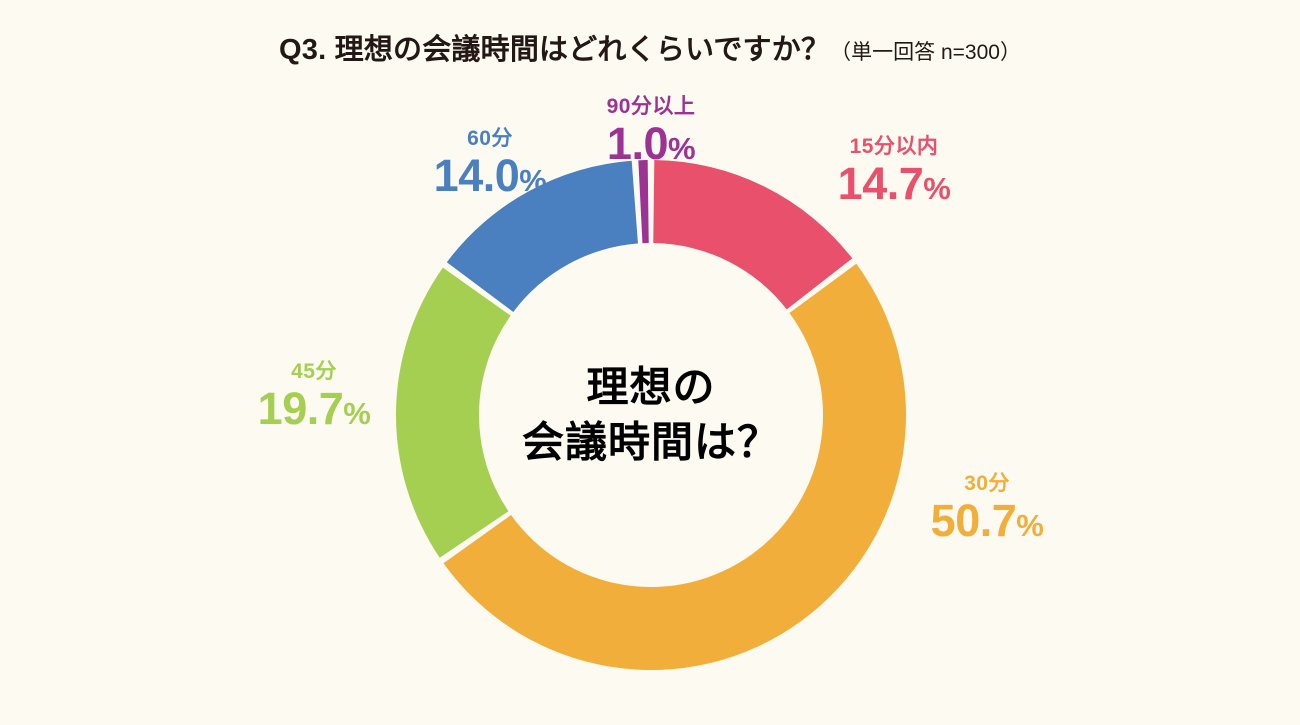 This screenshot has width=1300, height=725. Describe the element at coordinates (973, 520) in the screenshot. I see `slice-label-30min-number: 50.7` at that location.